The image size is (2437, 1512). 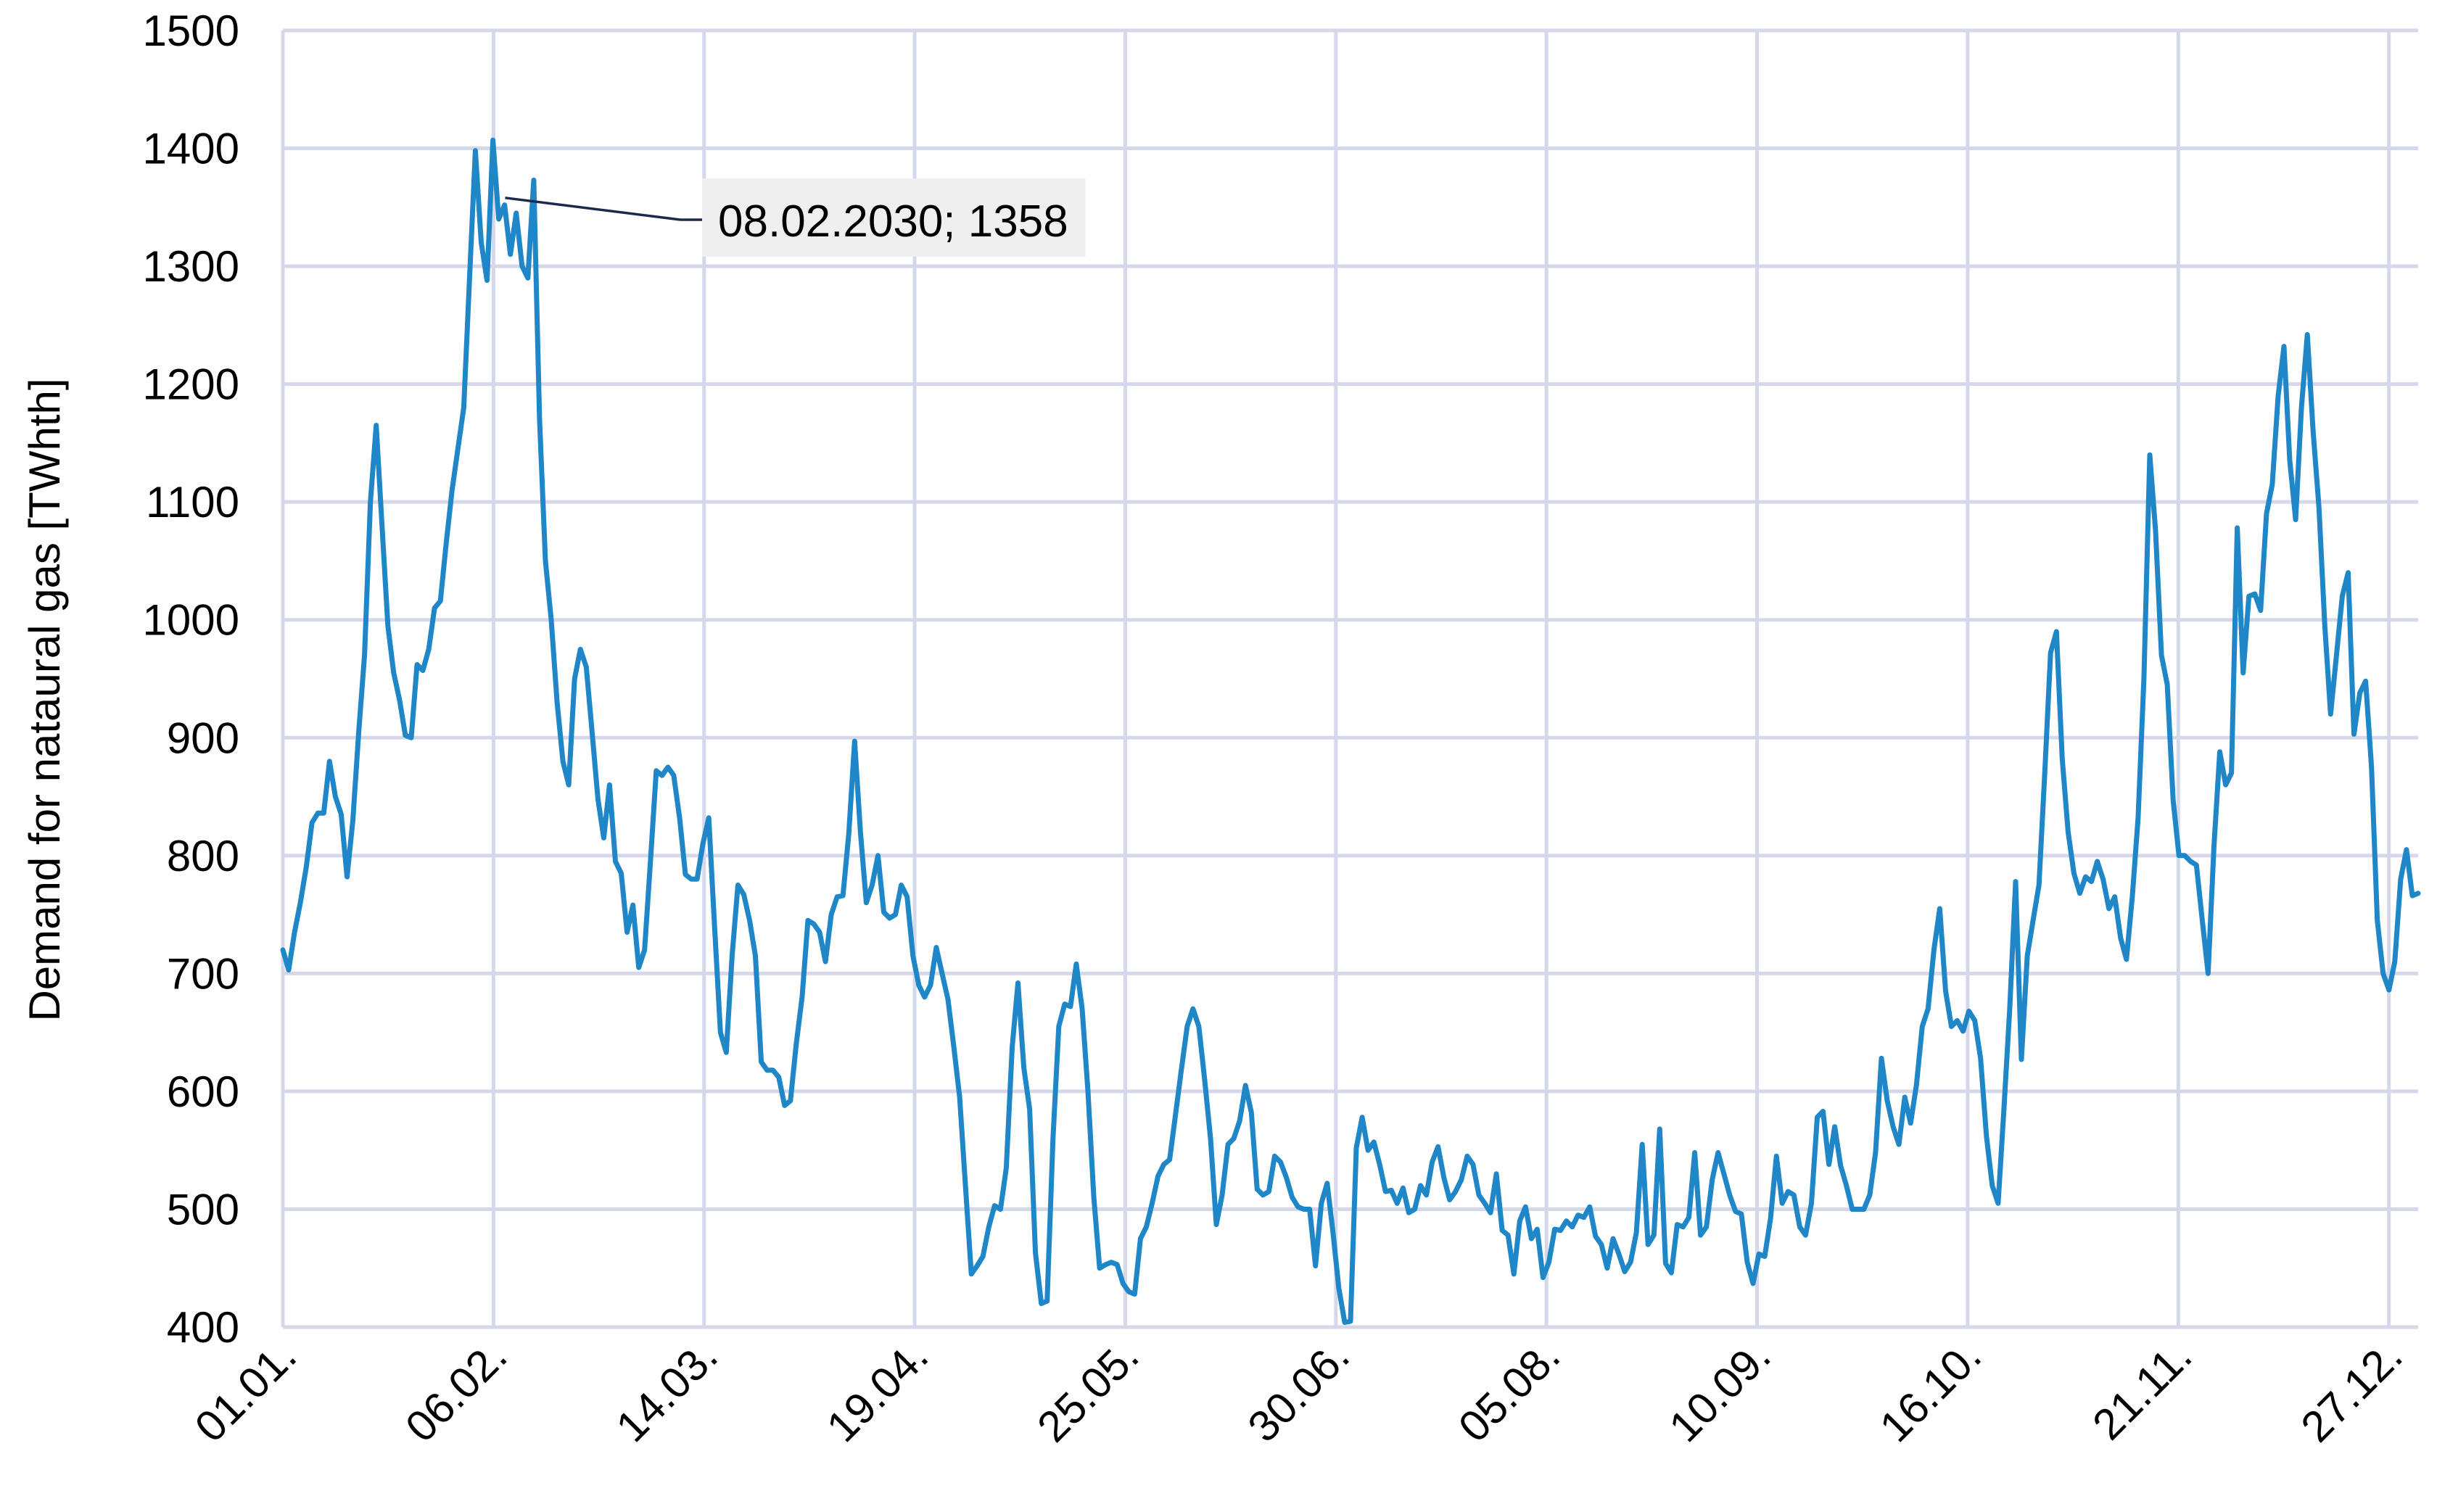 I want to click on x-tick-label: 10.09., so click(x=1719, y=1391).